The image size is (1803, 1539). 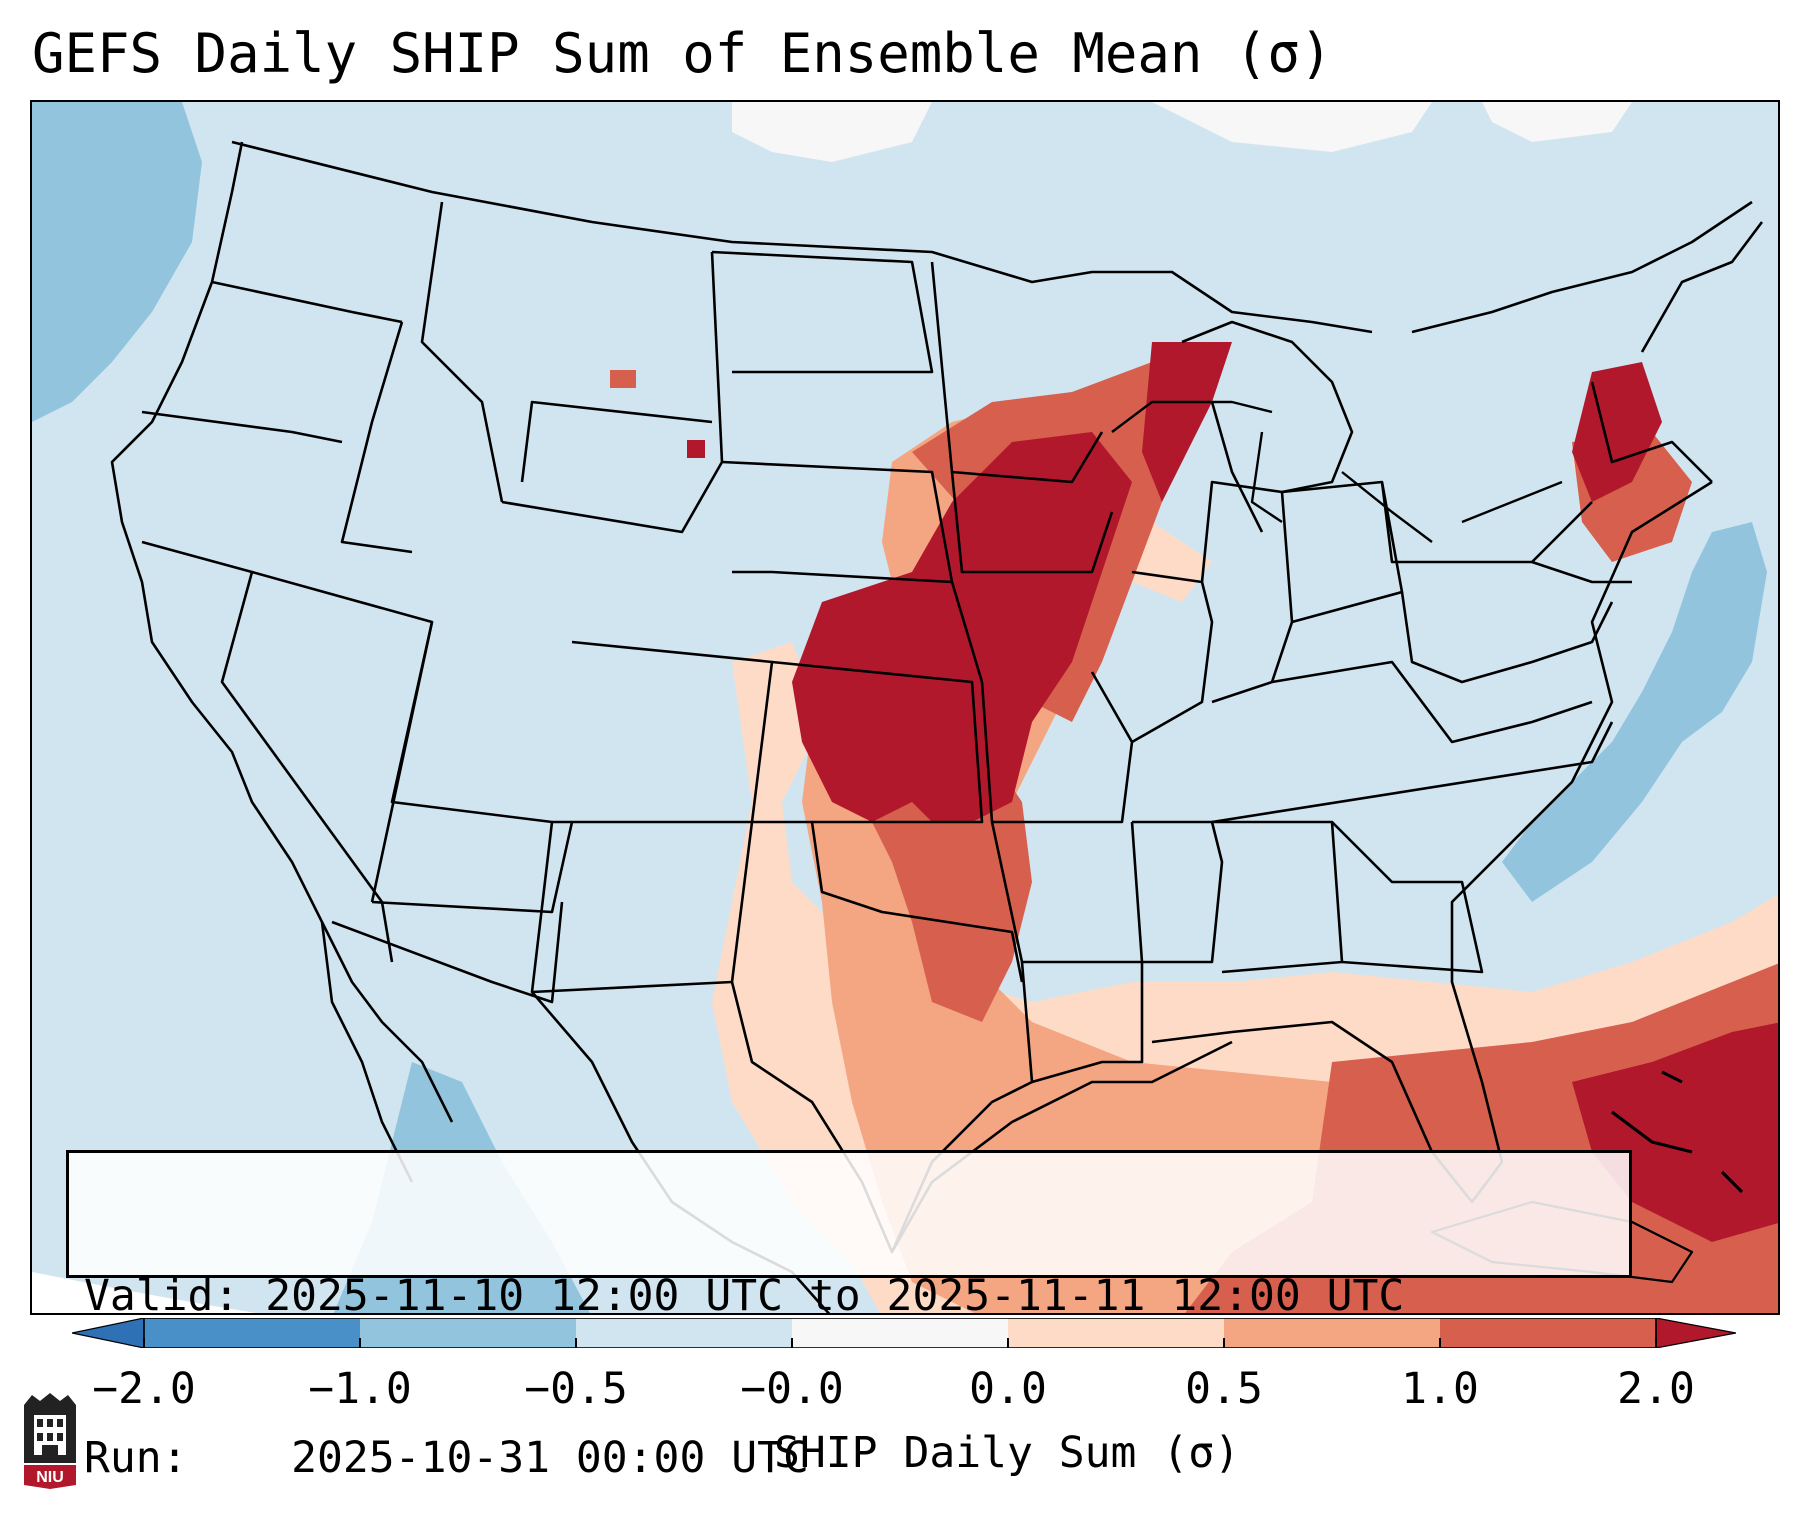 What do you see at coordinates (162, 1296) in the screenshot?
I see `valid-label: Valid:` at bounding box center [162, 1296].